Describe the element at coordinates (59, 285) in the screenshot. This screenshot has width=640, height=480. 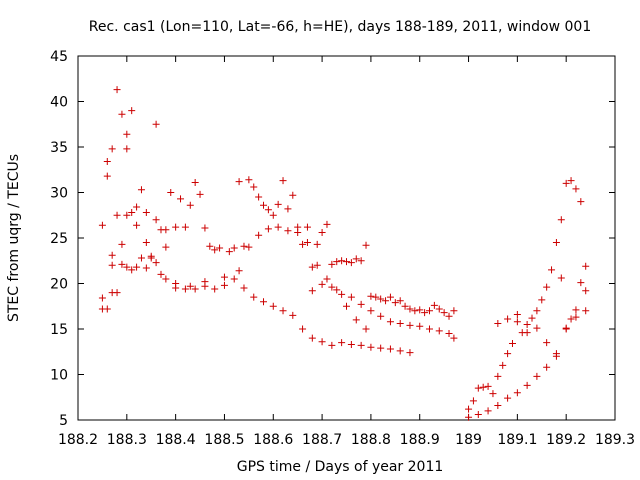
I see `y-tick-label: 20` at that location.